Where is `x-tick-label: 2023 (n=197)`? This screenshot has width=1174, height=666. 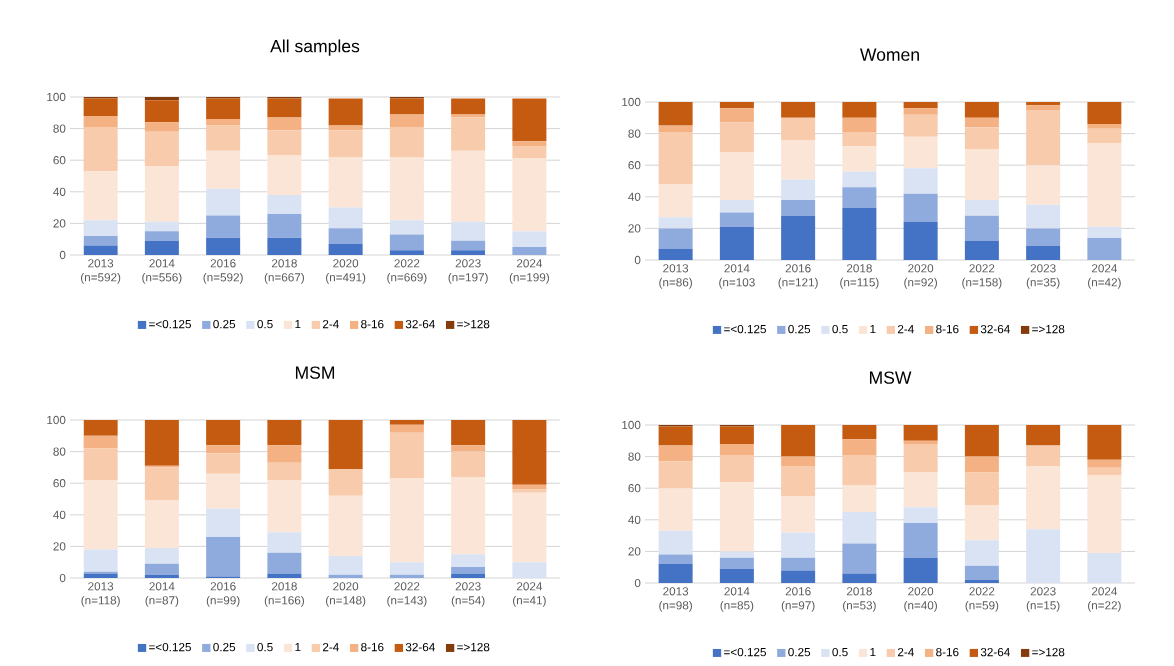
x-tick-label: 2023 (n=197) is located at coordinates (468, 271).